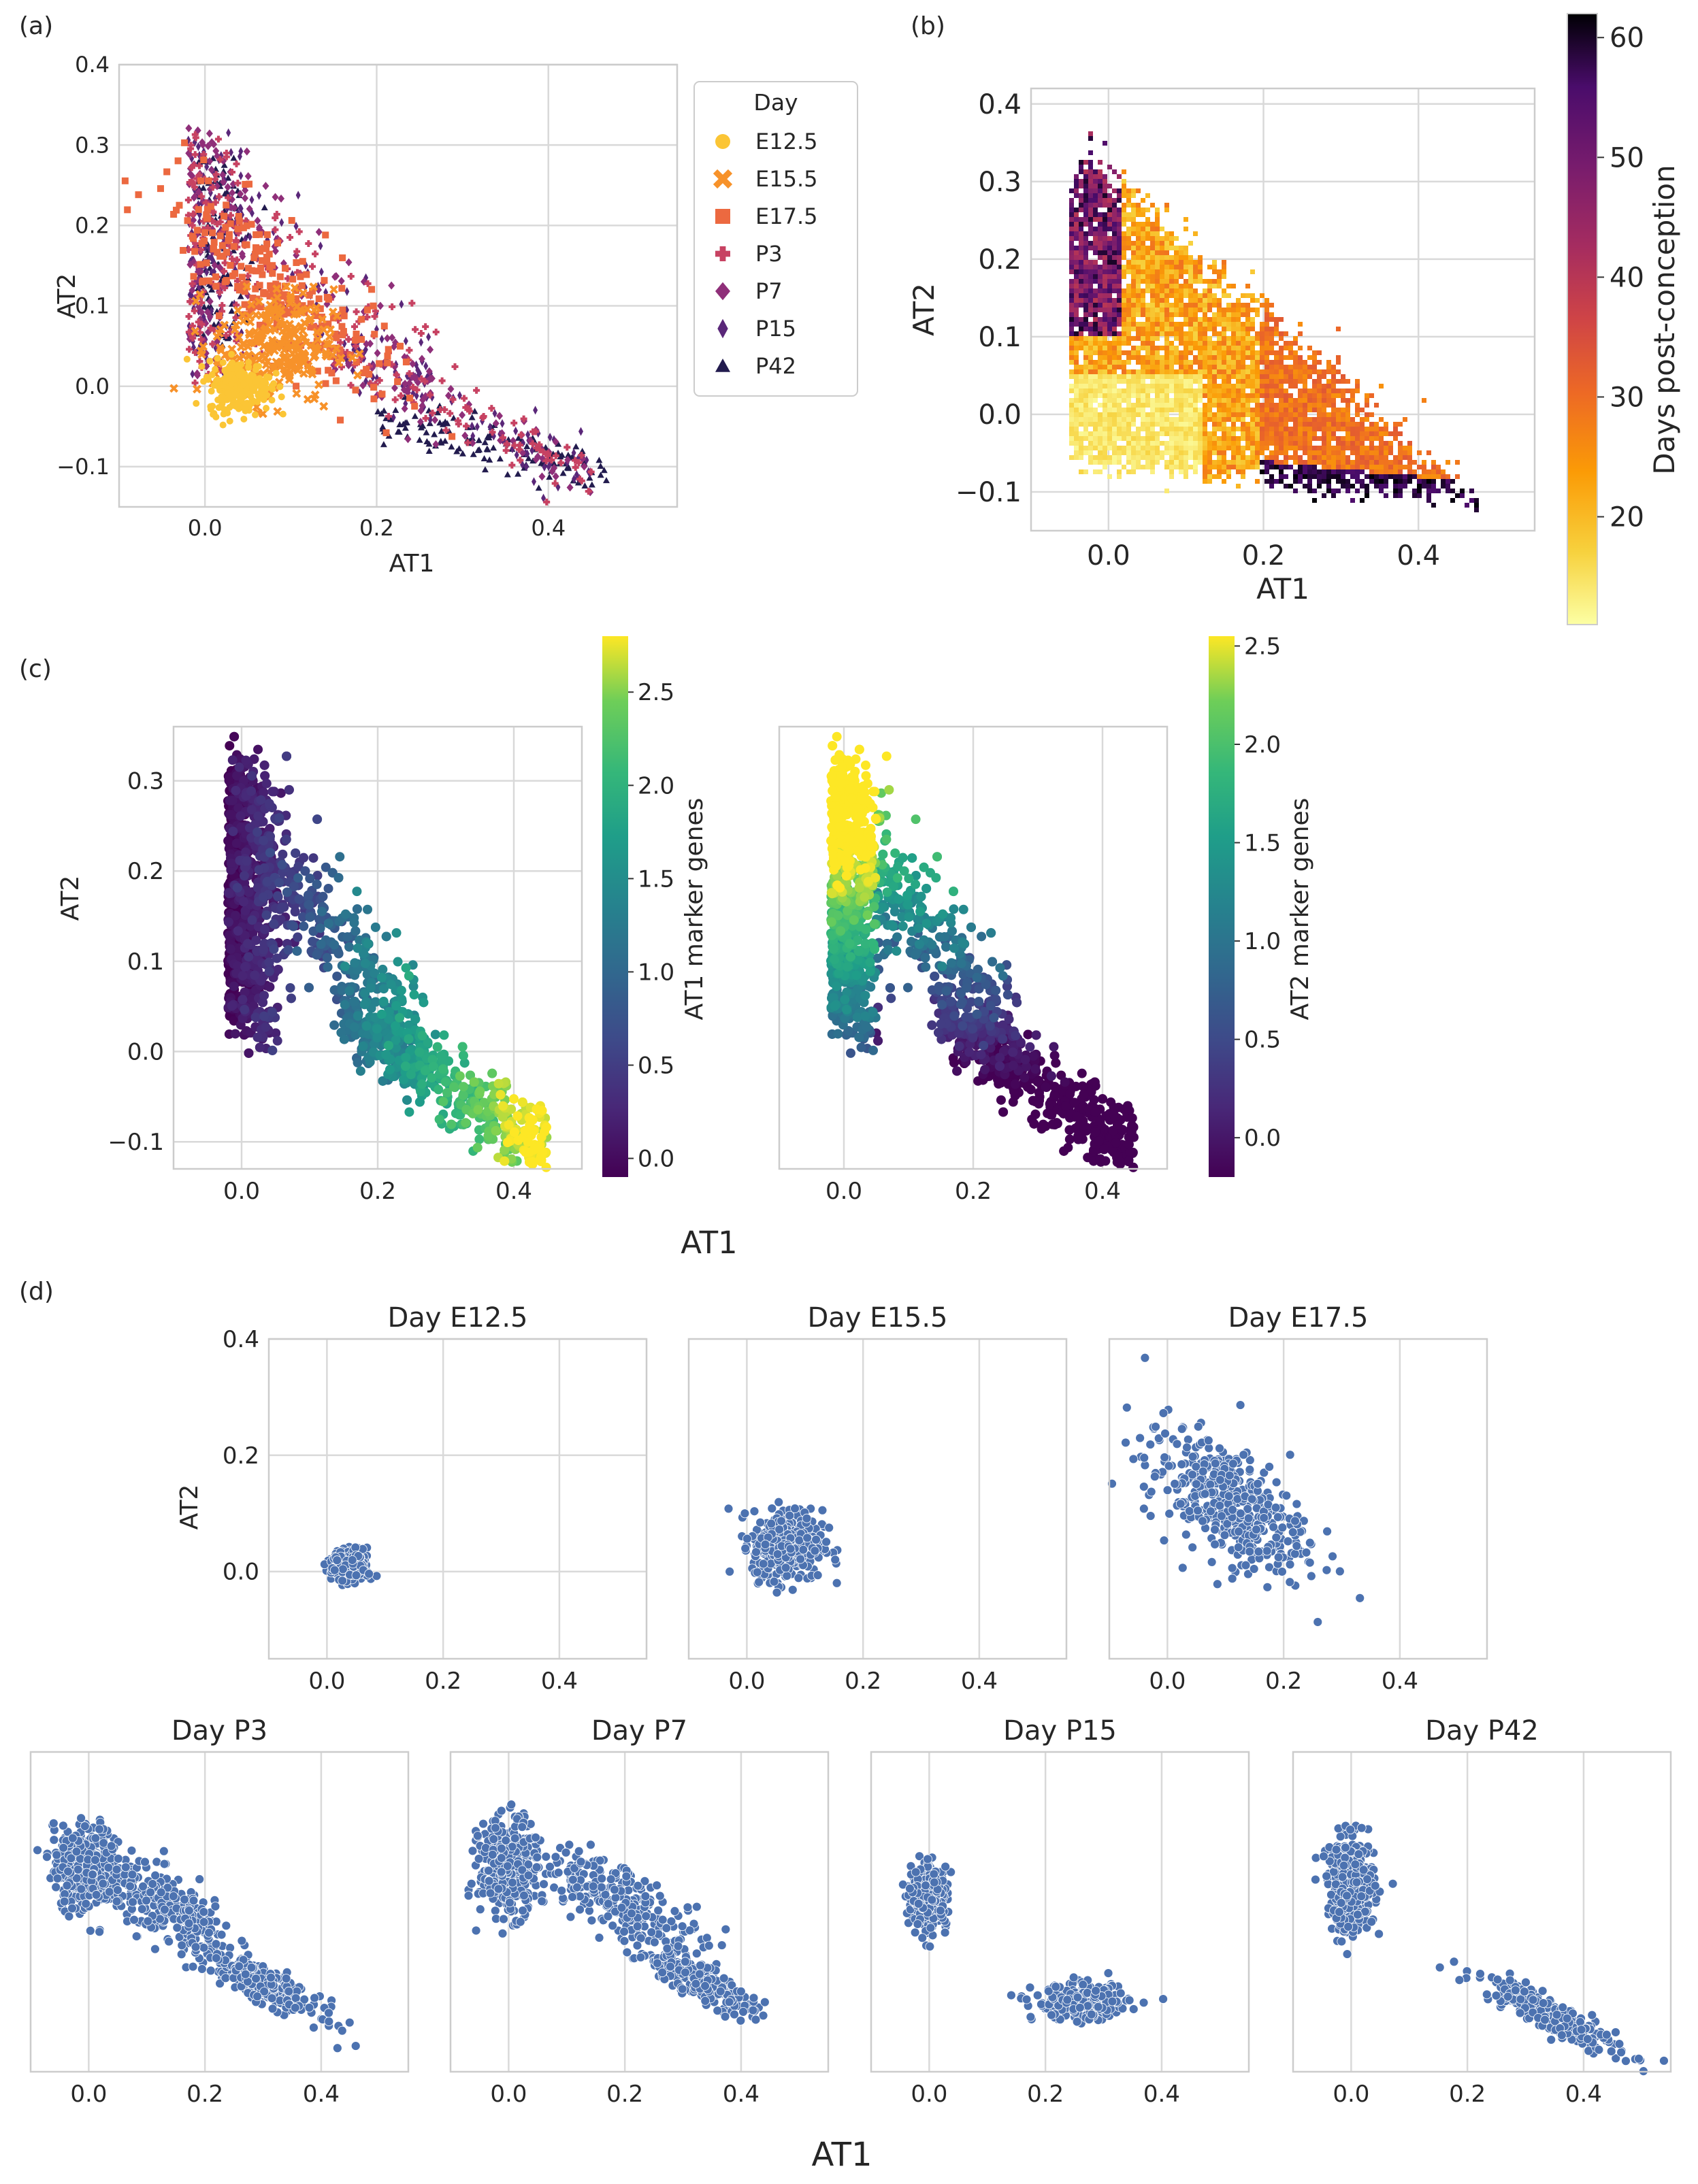 The height and width of the screenshot is (2184, 1698). Describe the element at coordinates (365, 315) in the screenshot. I see `data-points` at that location.